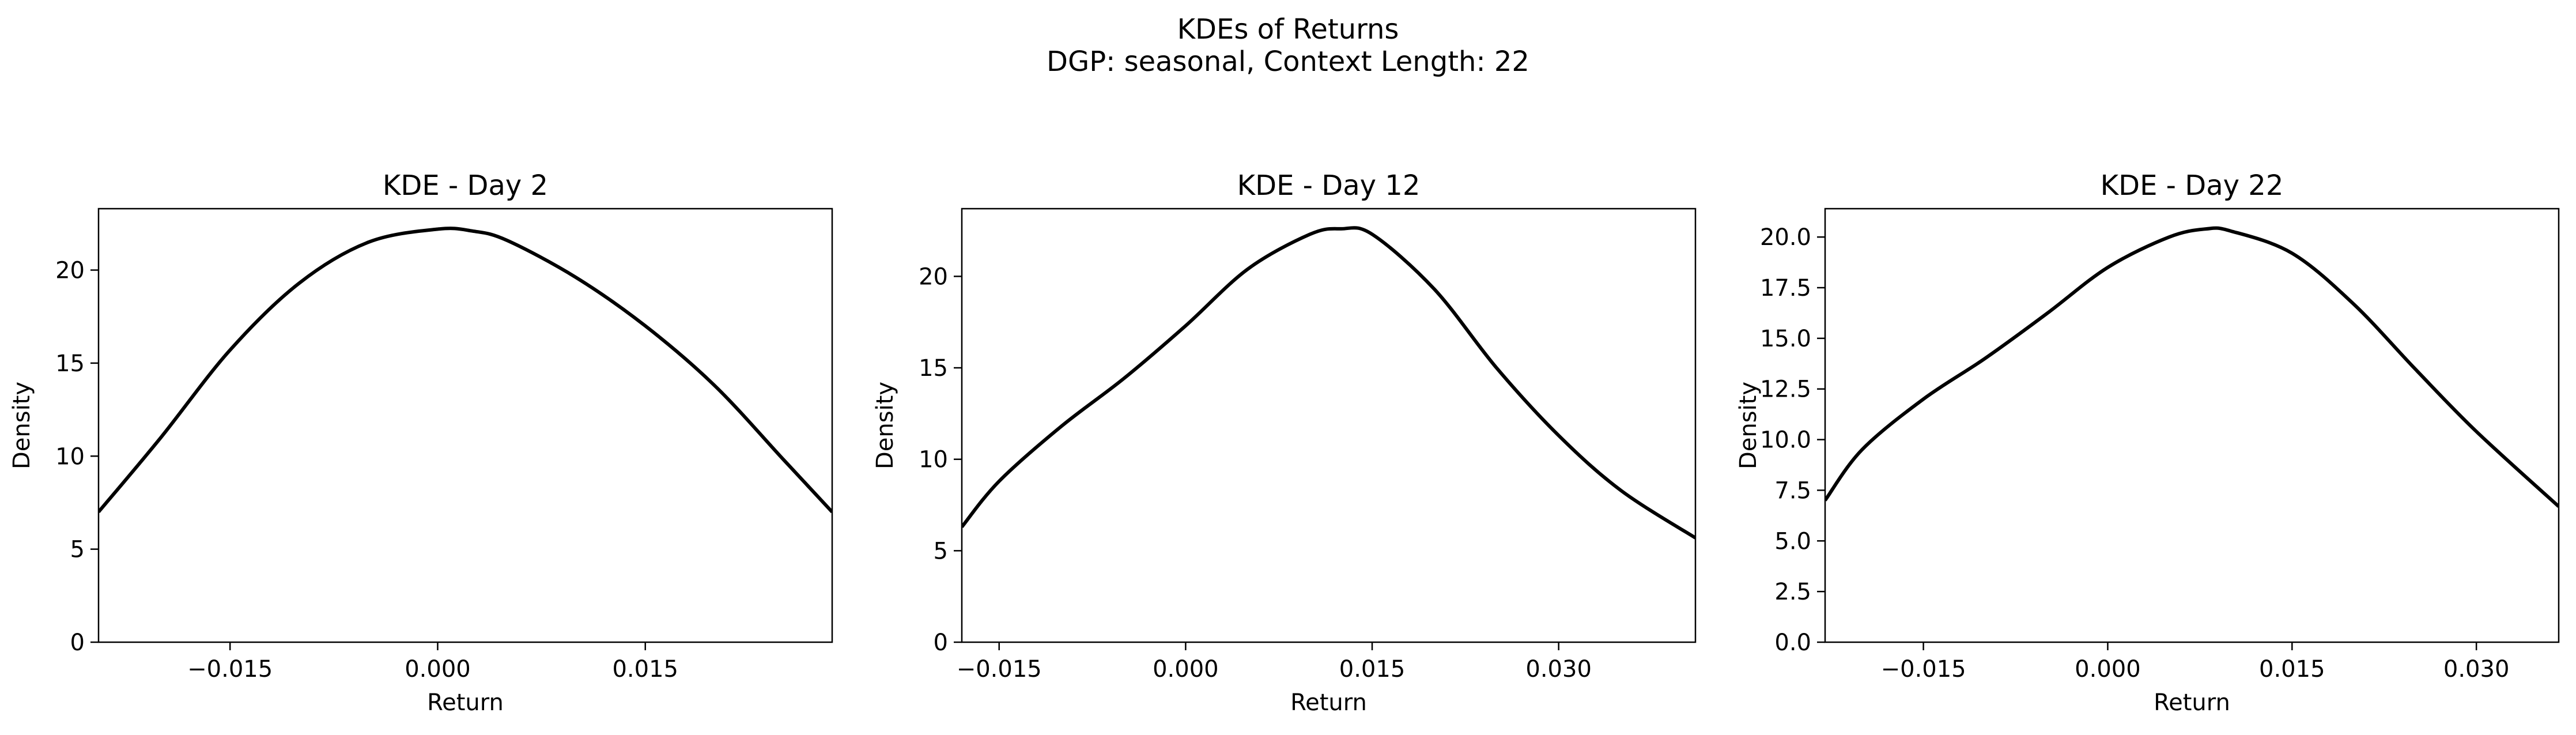  Describe the element at coordinates (1329, 185) in the screenshot. I see `chart-title: KDE - Day 12` at that location.